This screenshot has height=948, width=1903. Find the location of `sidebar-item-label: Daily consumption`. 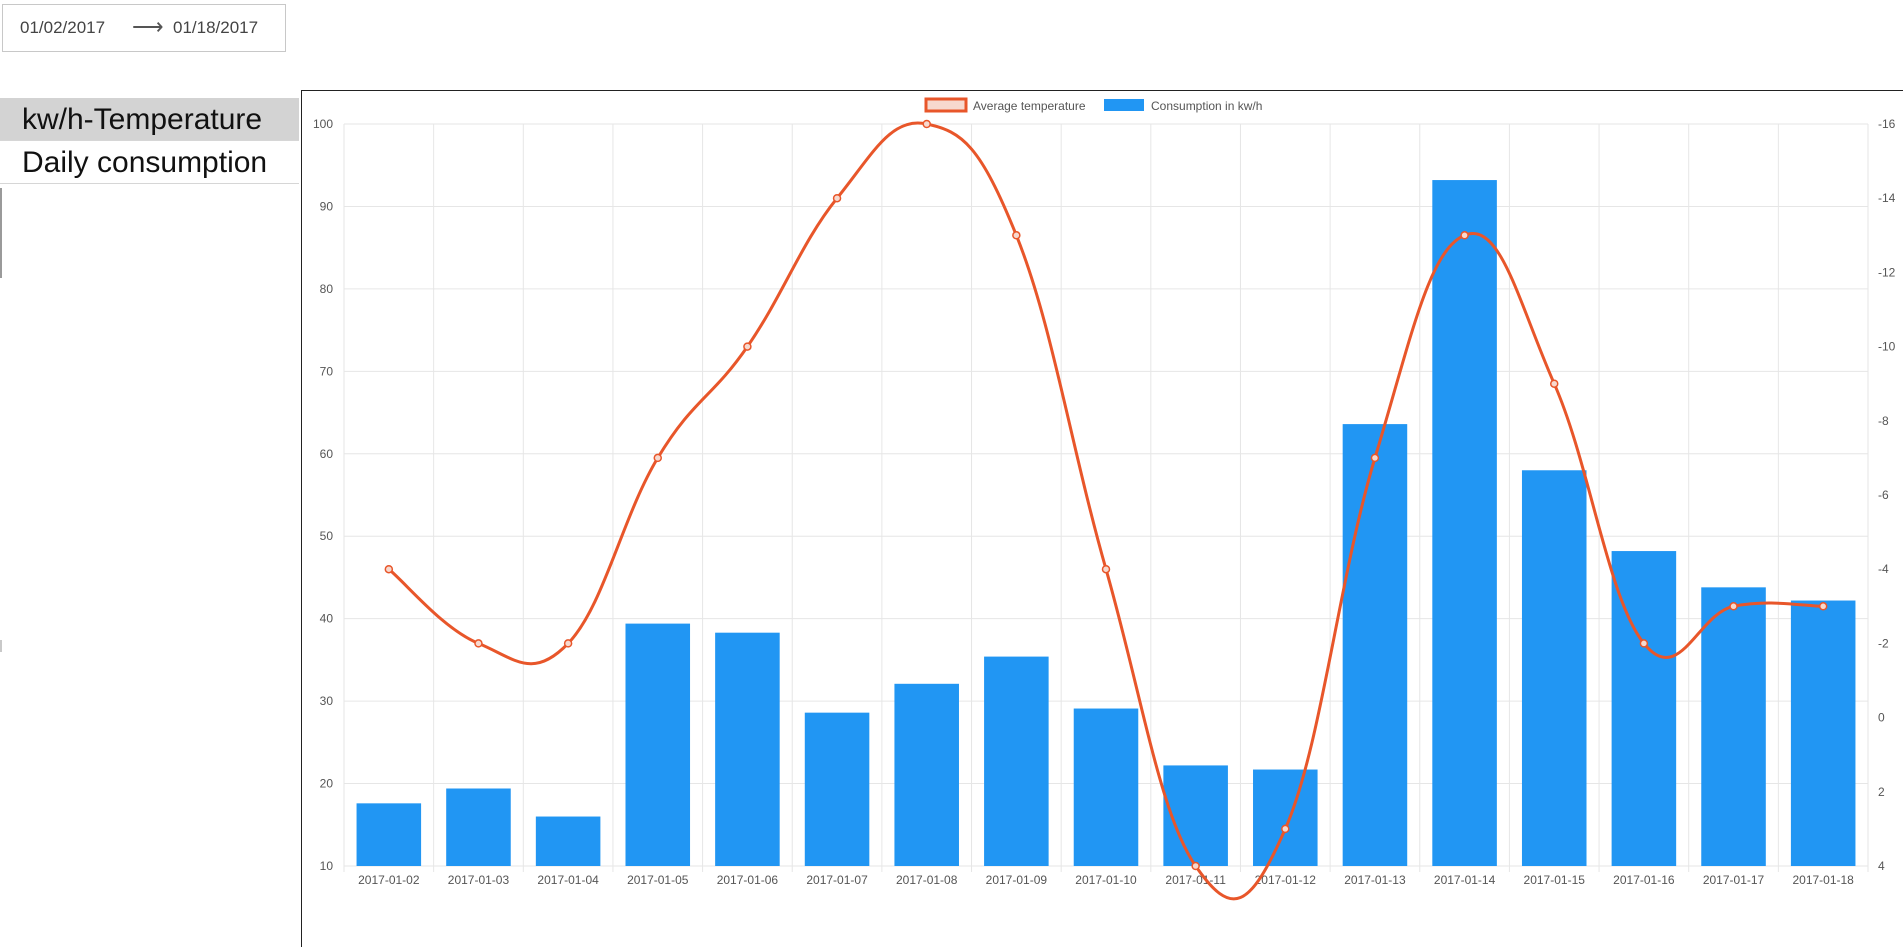

sidebar-item-label: Daily consumption is located at coordinates (145, 162).